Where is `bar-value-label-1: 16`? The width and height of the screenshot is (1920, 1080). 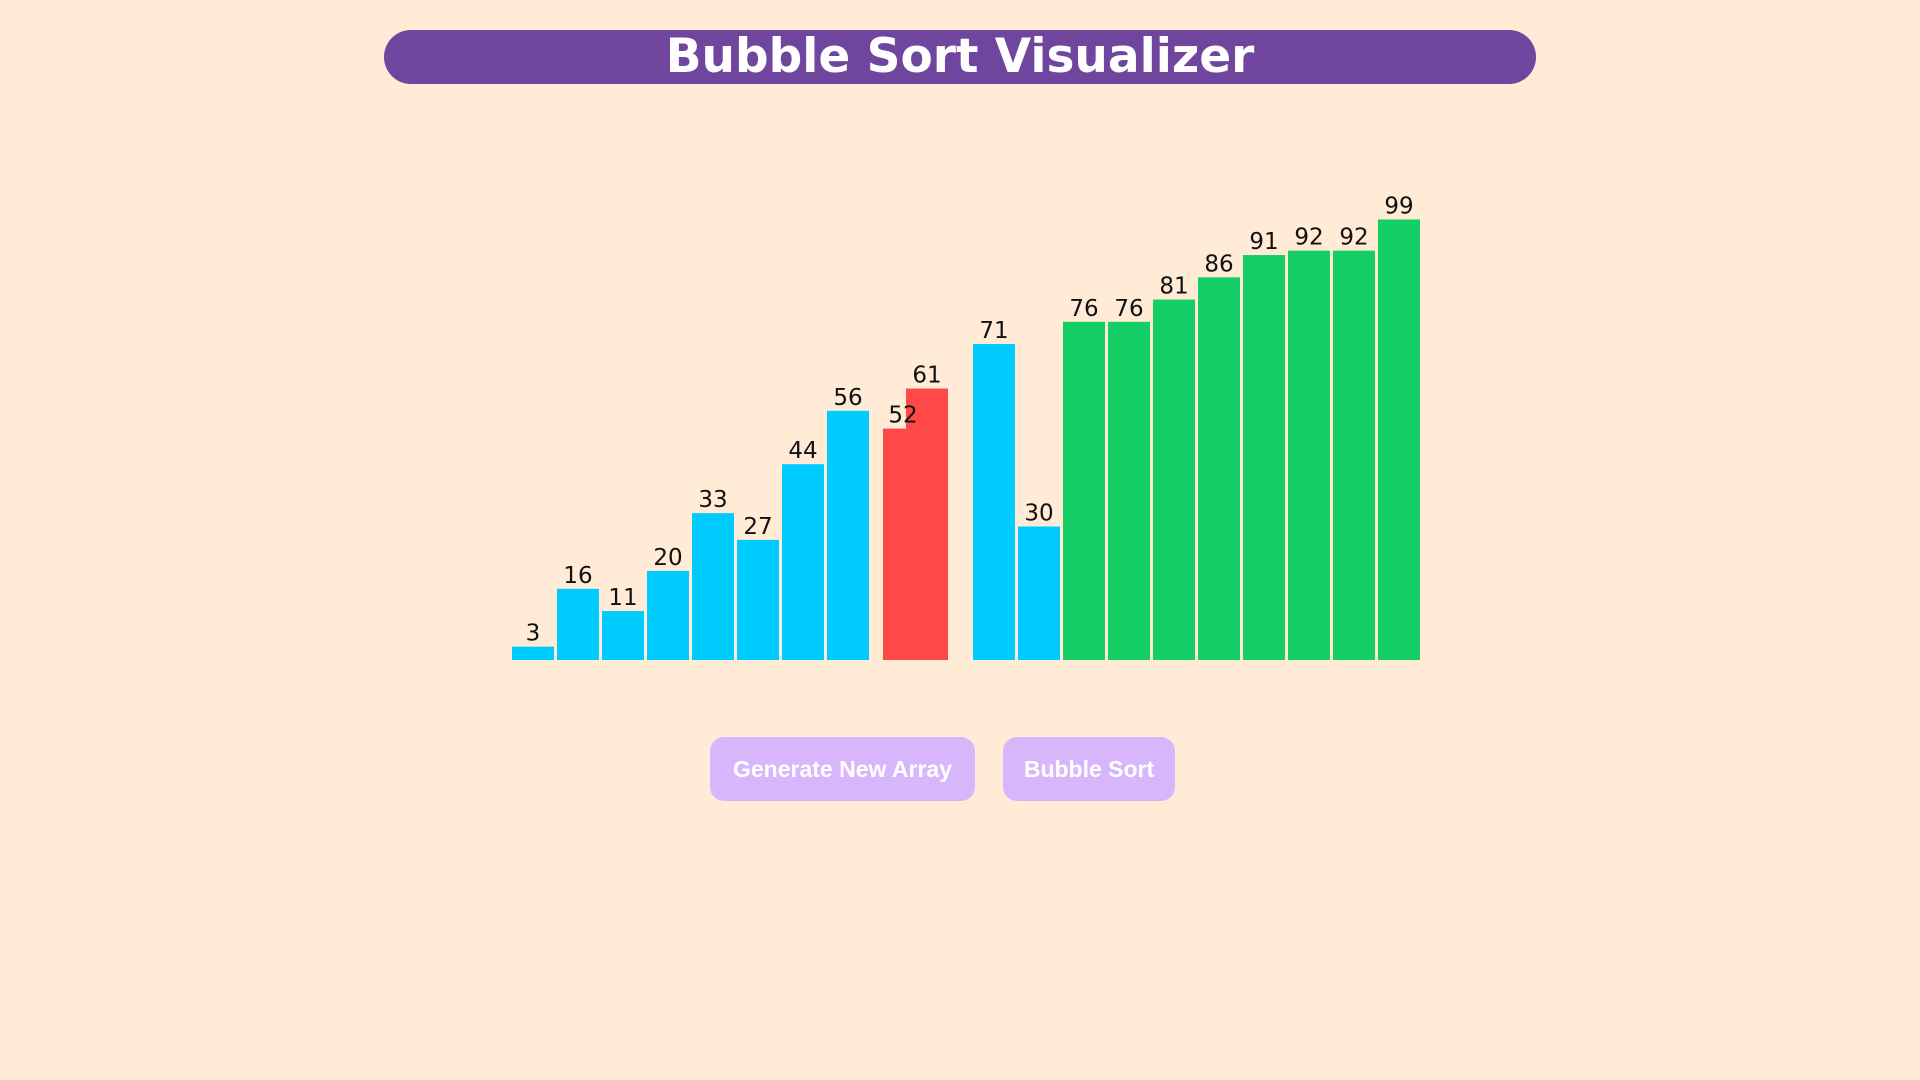 bar-value-label-1: 16 is located at coordinates (577, 576).